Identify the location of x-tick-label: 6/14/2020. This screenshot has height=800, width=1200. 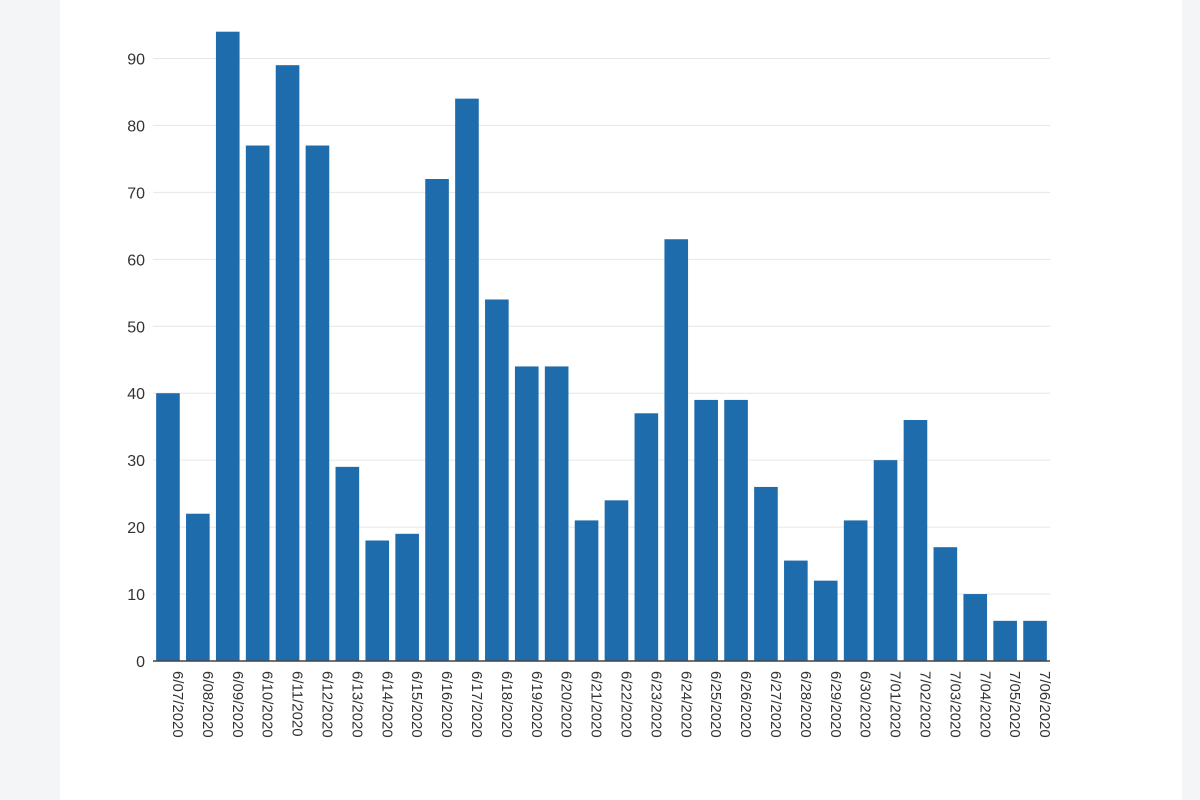
(386, 704).